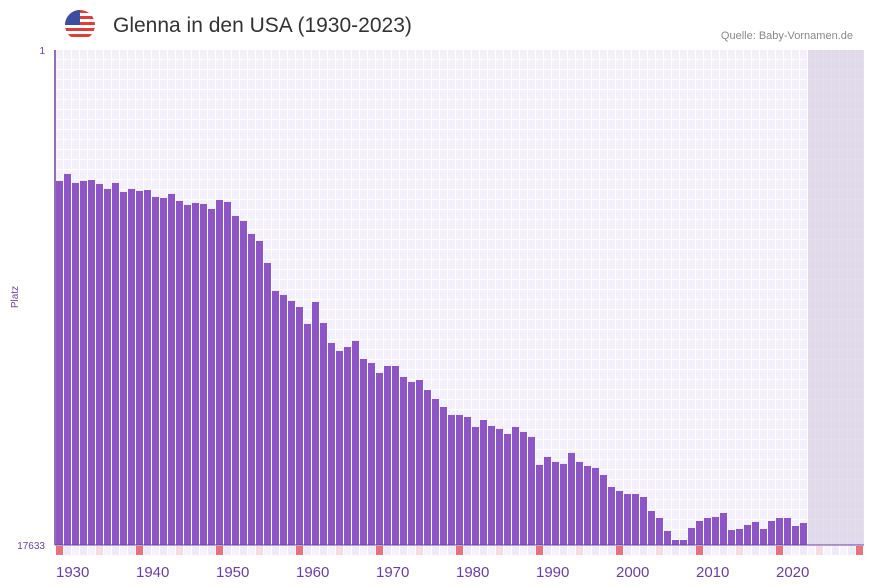  Describe the element at coordinates (715, 531) in the screenshot. I see `bar-2012` at that location.